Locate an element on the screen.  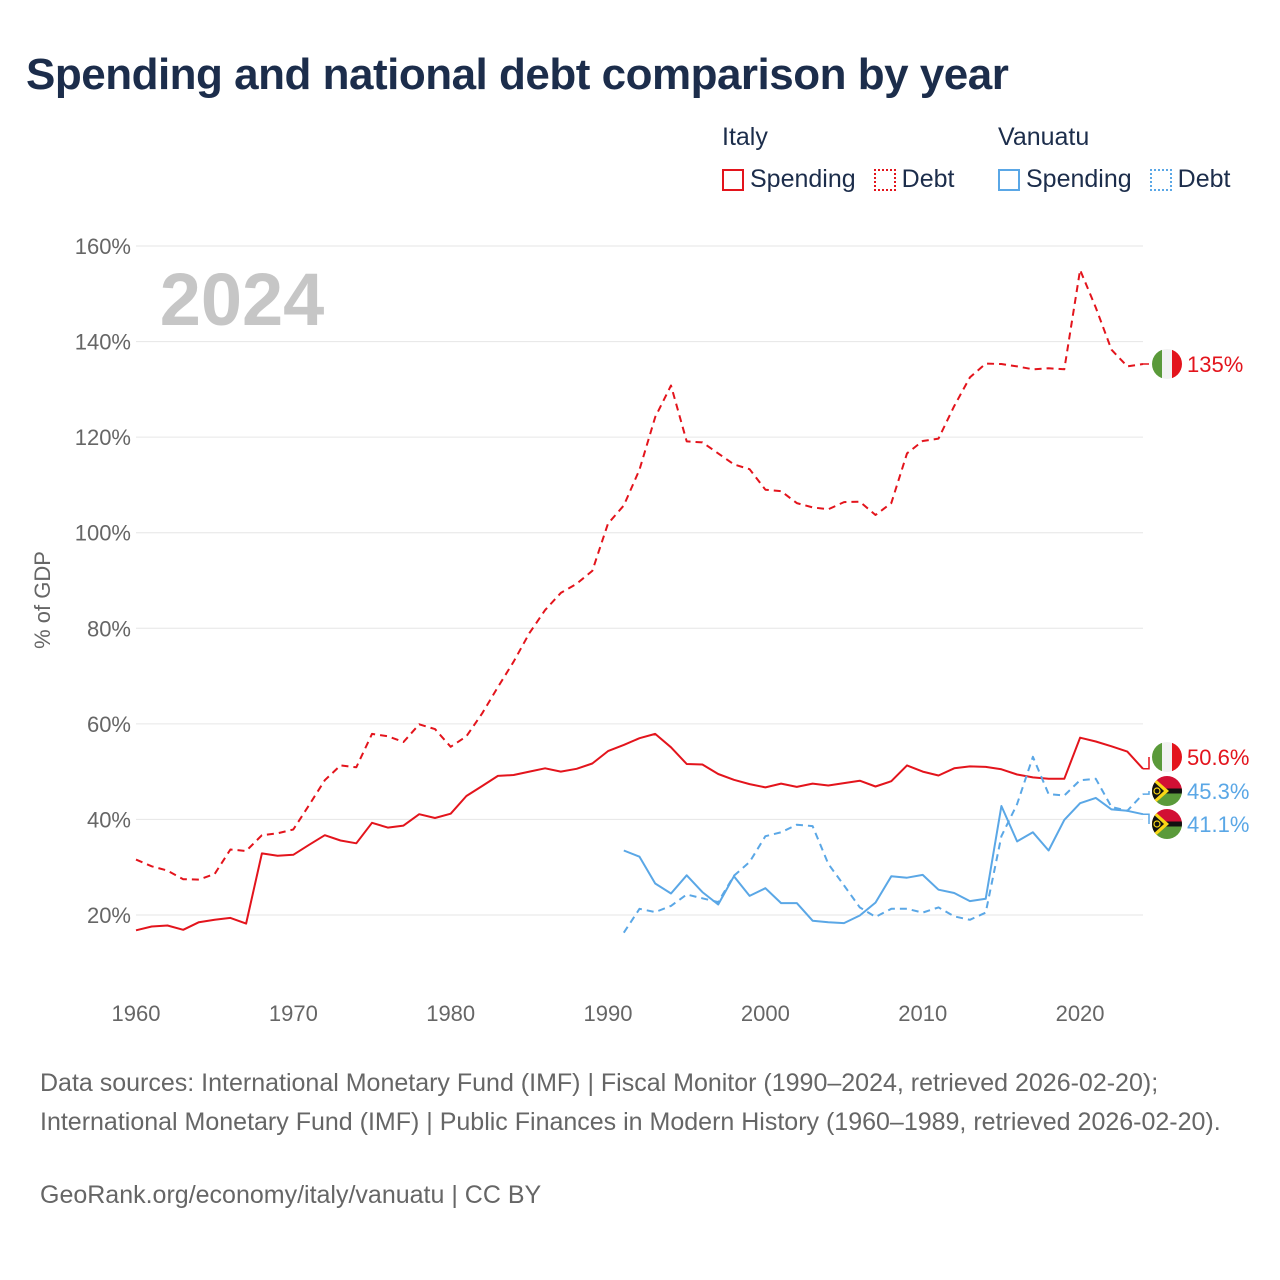
y-tick-label: 100% is located at coordinates (103, 533).